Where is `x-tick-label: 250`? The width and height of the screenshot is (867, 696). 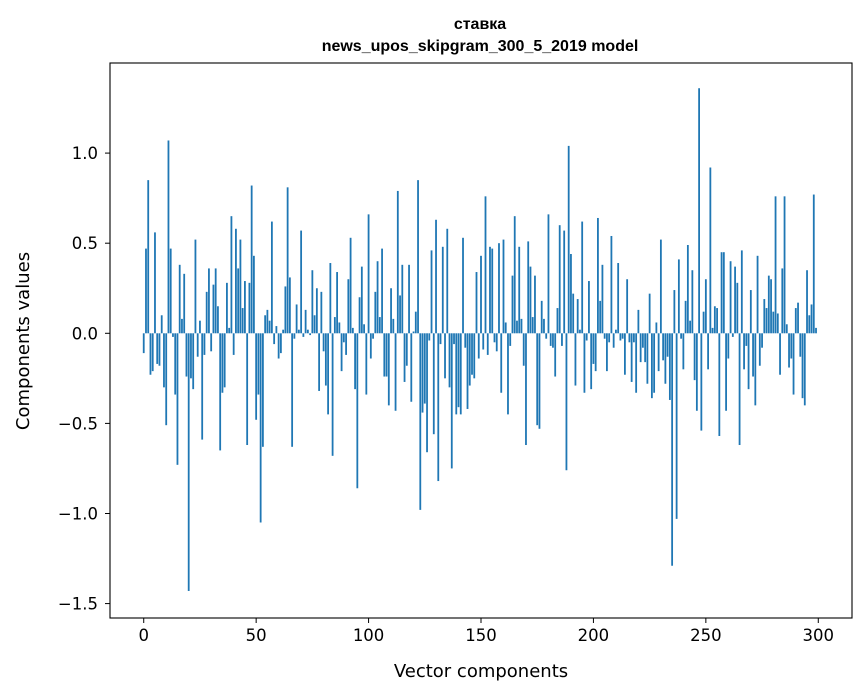
x-tick-label: 250 is located at coordinates (706, 635).